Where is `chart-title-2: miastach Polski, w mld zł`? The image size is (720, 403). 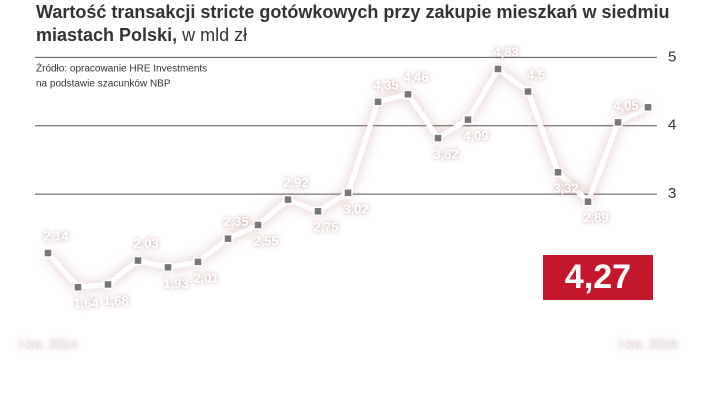
chart-title-2: miastach Polski, w mld zł is located at coordinates (141, 35).